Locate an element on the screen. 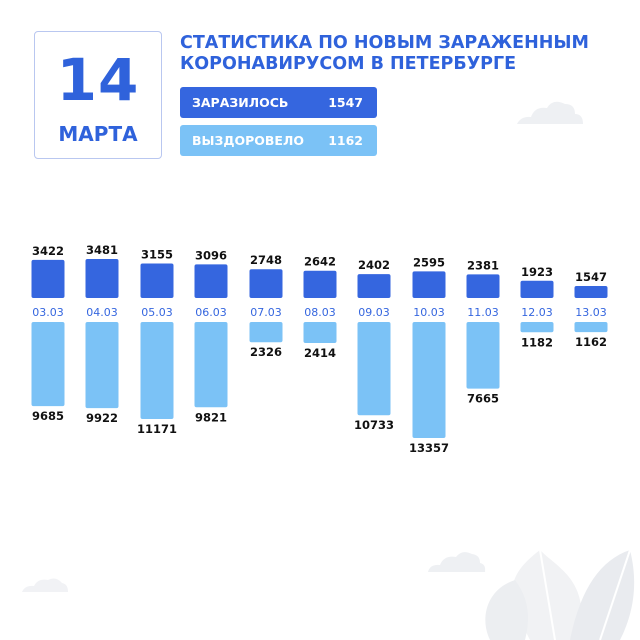  date-tick-label: 13.03 is located at coordinates (591, 312).